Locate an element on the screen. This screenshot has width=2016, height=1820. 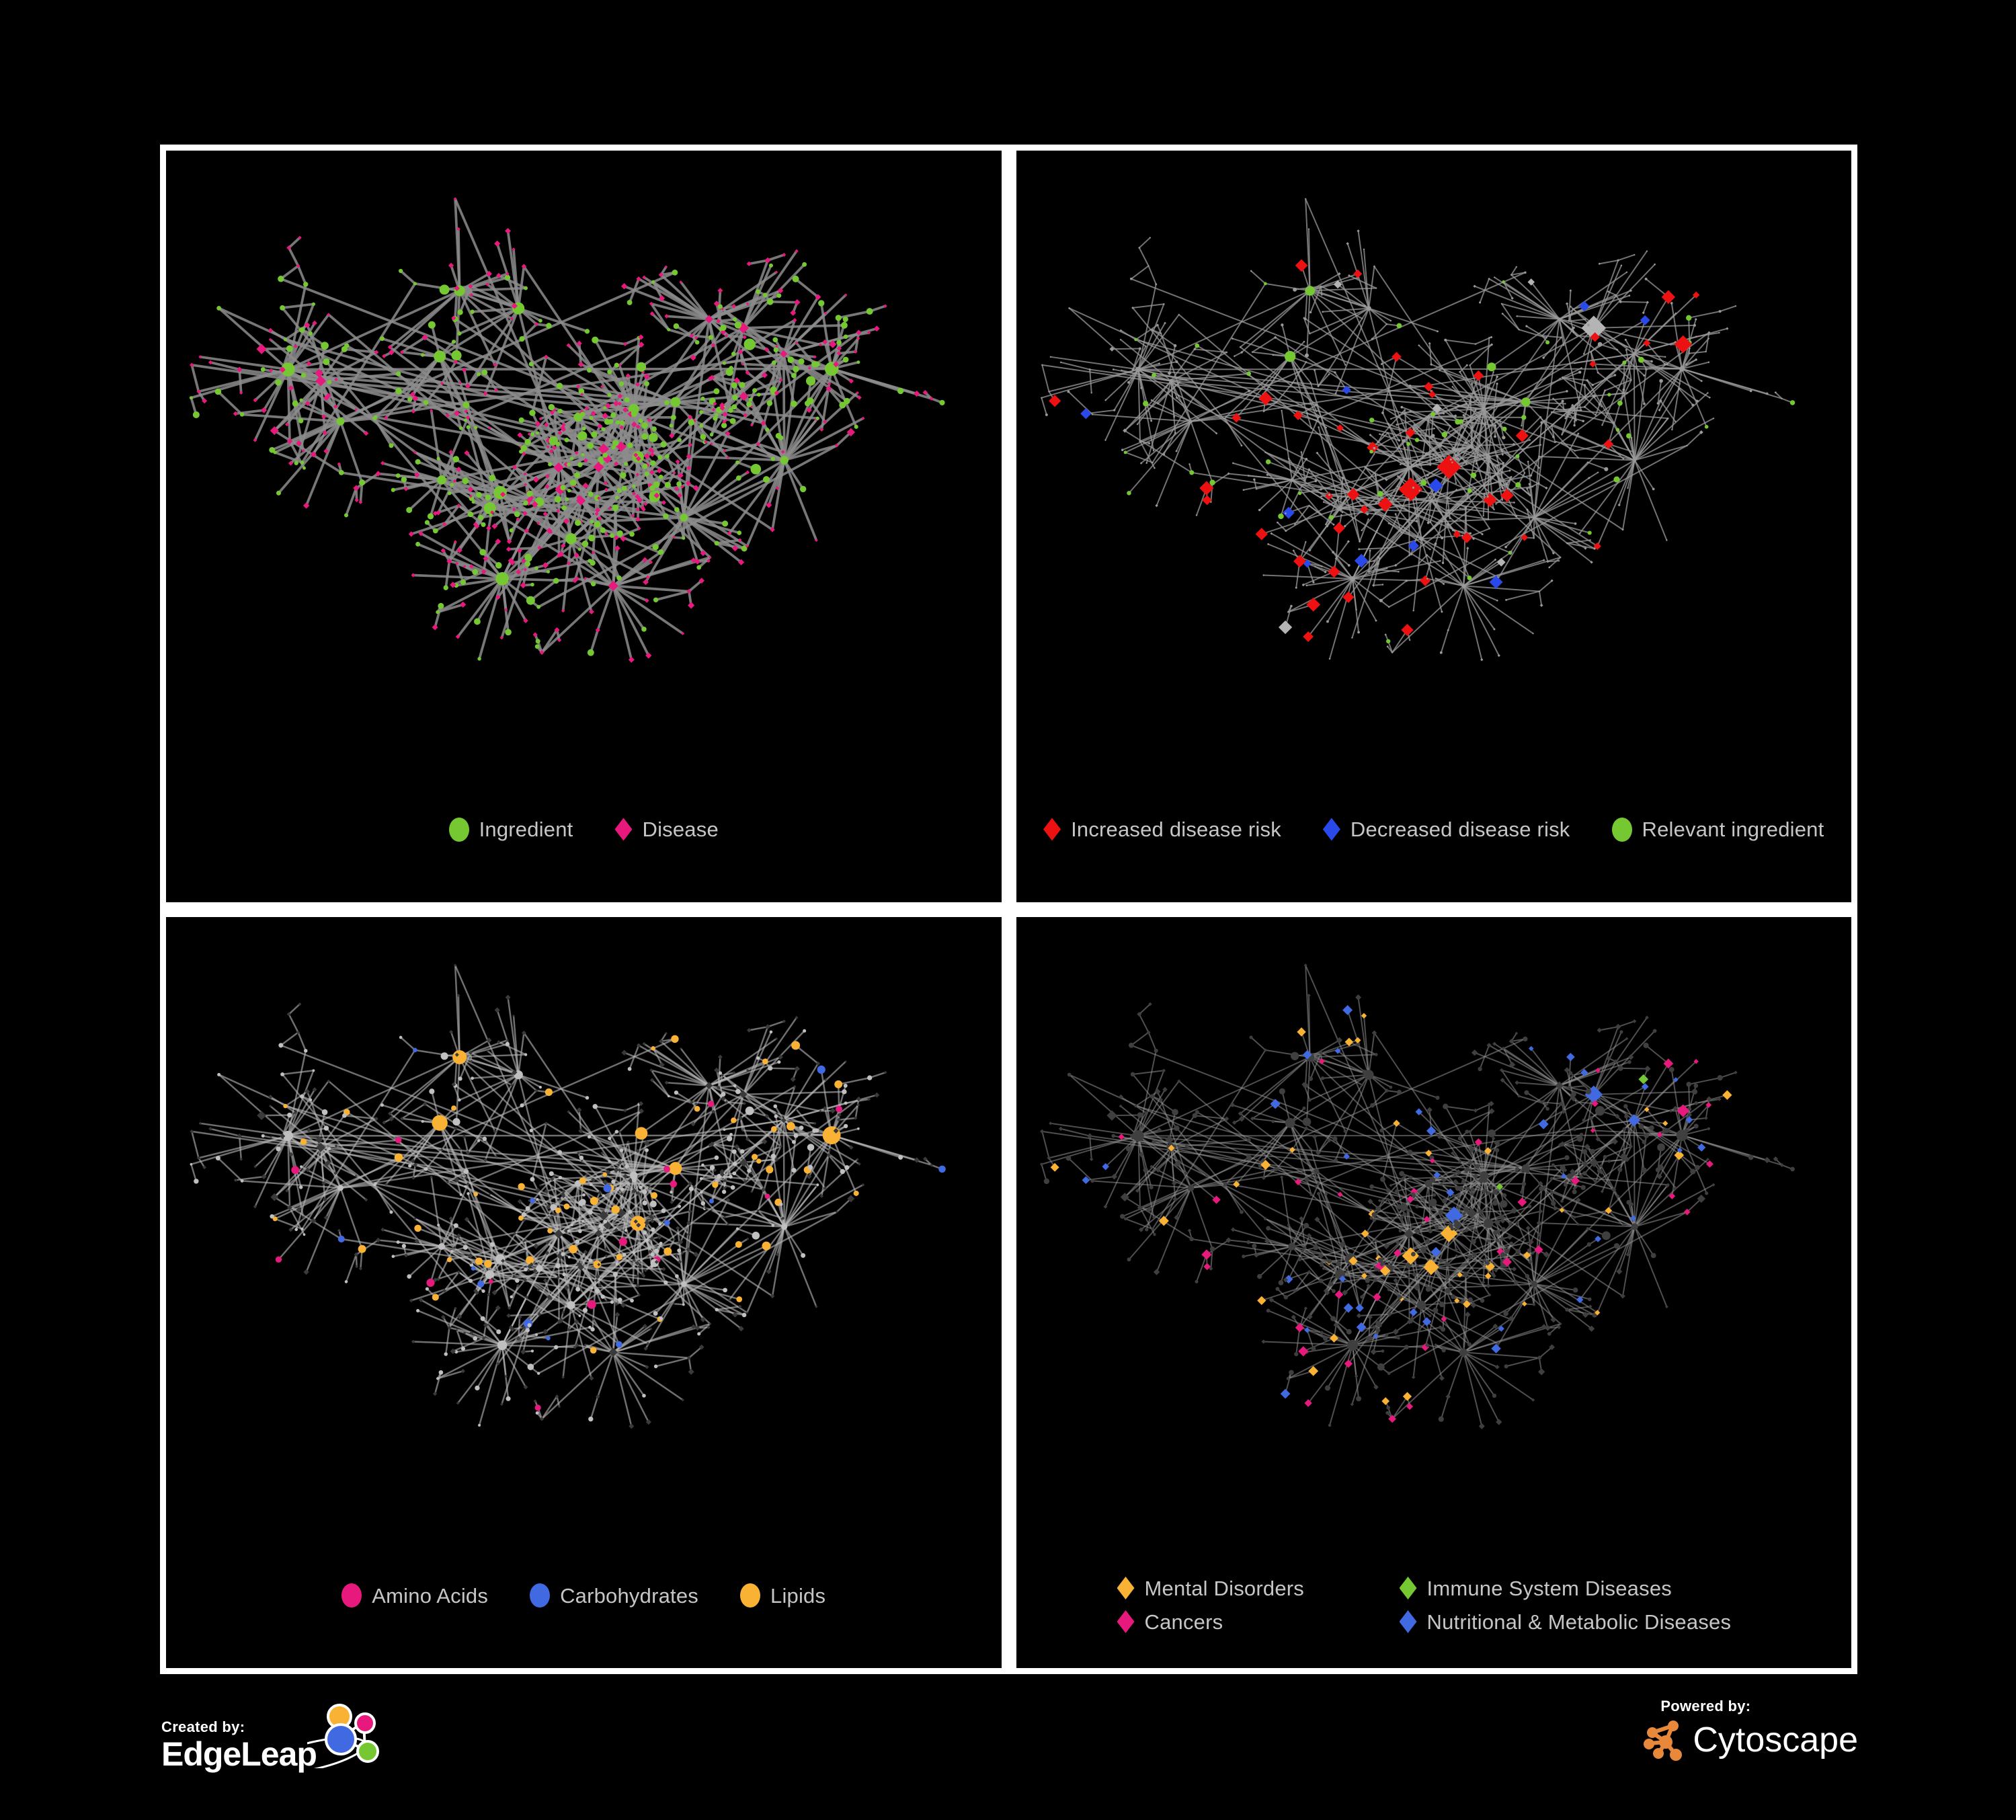
edgeleap-wordmark: EdgeLeap is located at coordinates (239, 1754).